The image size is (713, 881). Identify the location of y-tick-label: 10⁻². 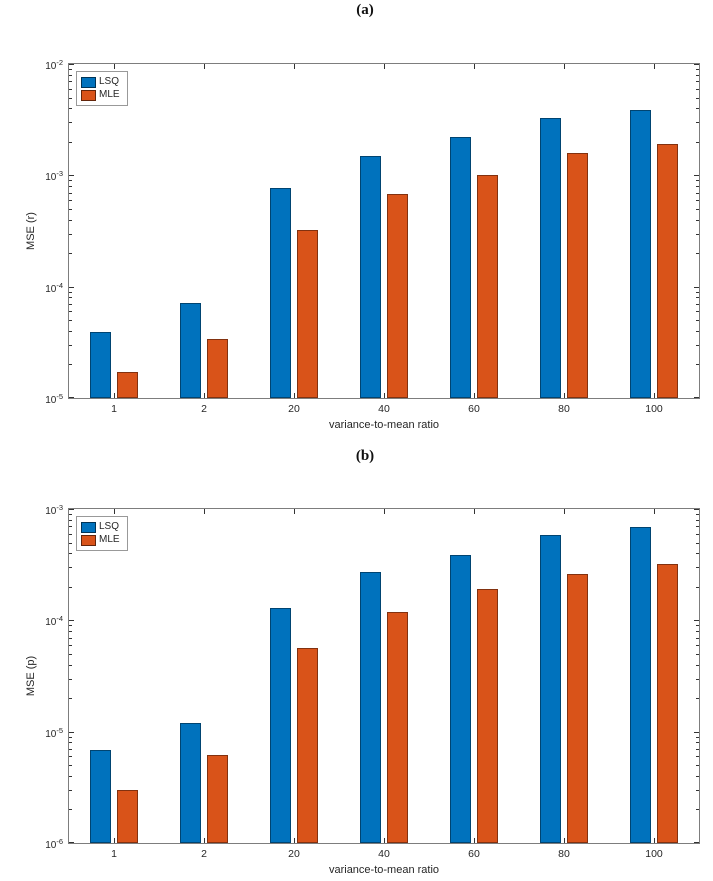
(54, 65).